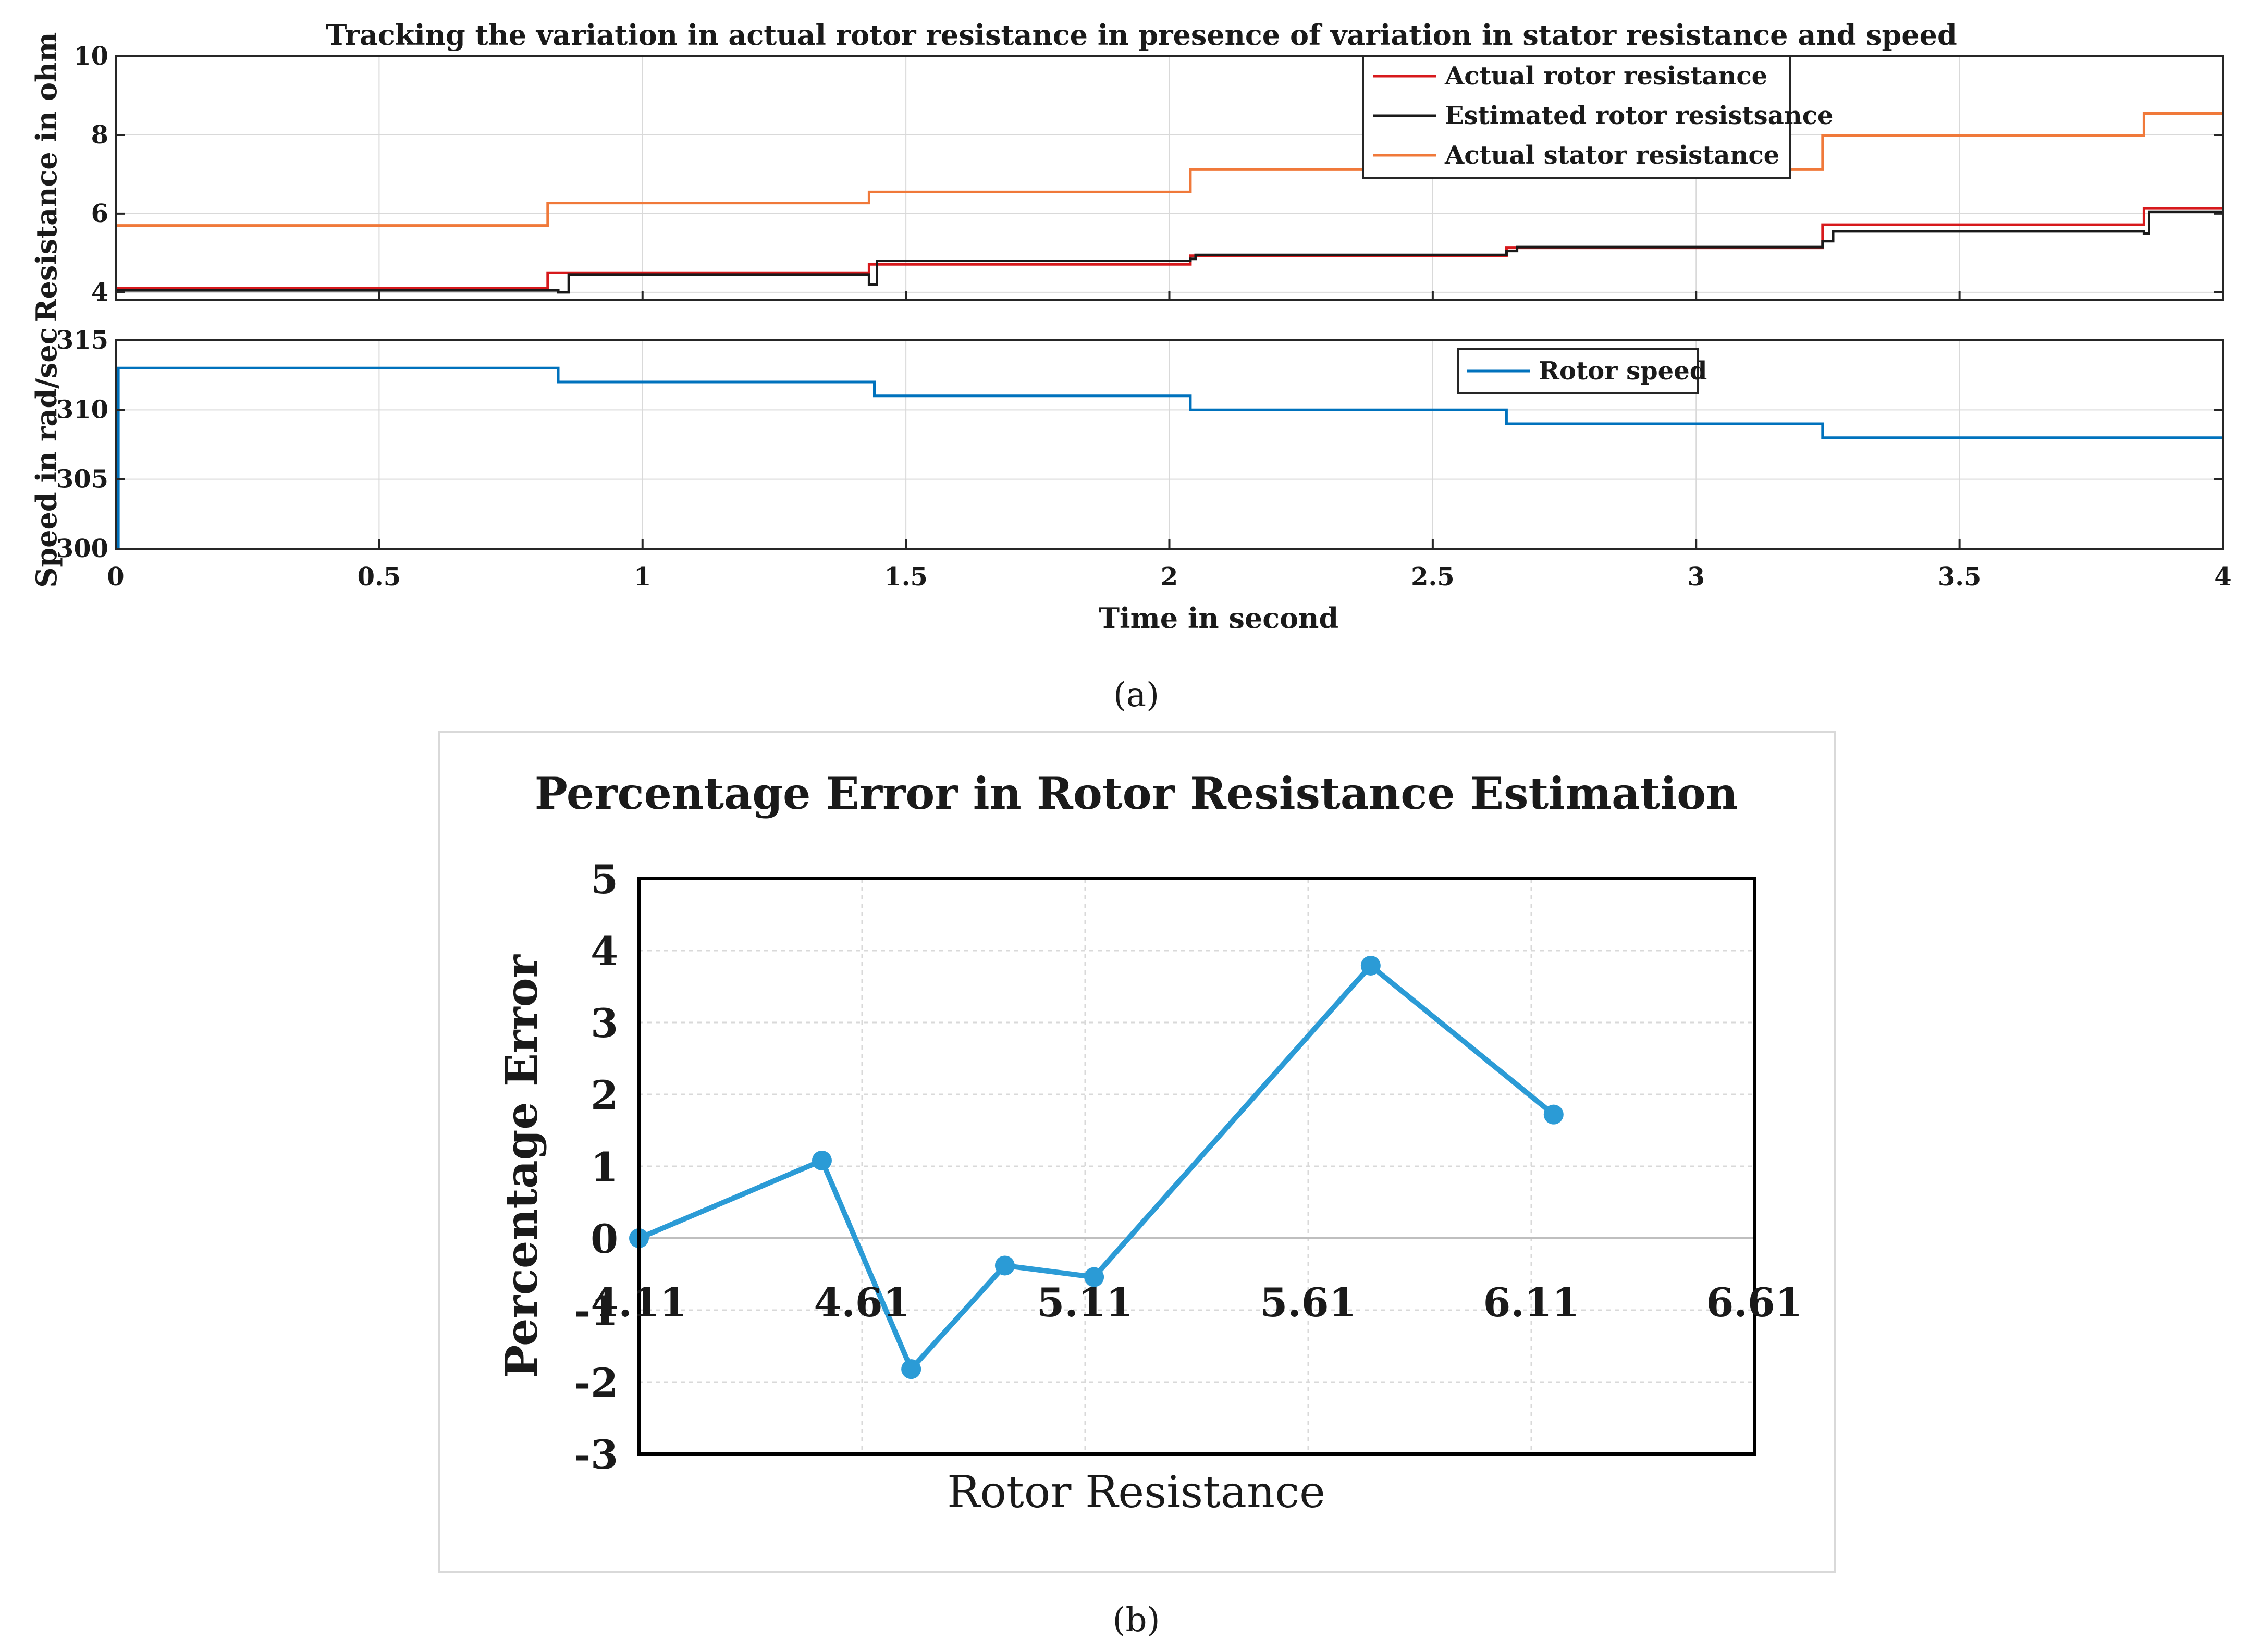  What do you see at coordinates (82, 340) in the screenshot?
I see `speed-ytick-label-315: 315` at bounding box center [82, 340].